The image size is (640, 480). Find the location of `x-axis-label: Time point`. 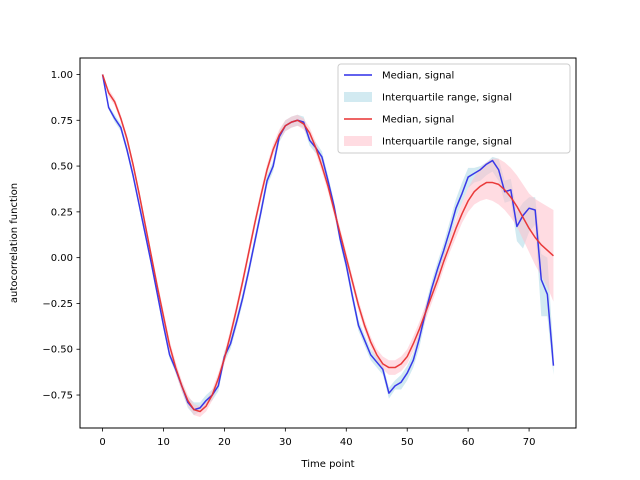

x-axis-label: Time point is located at coordinates (327, 464).